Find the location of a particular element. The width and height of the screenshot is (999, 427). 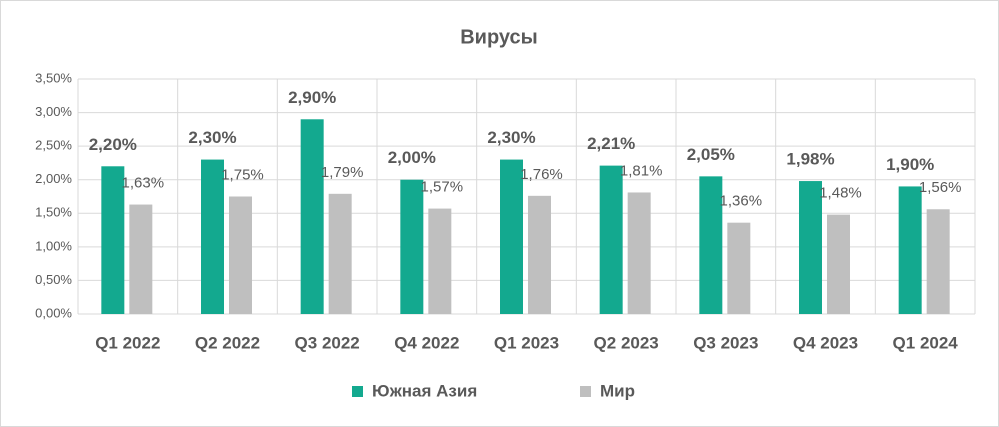

data-label: 2,05% is located at coordinates (711, 154).